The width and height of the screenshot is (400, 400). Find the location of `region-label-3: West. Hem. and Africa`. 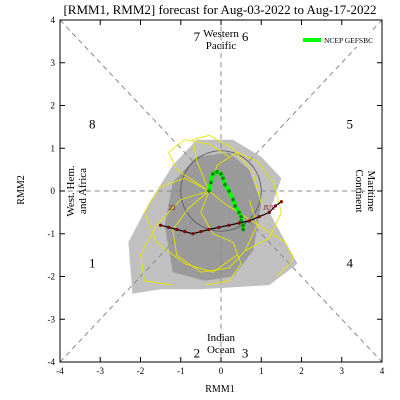

region-label-3: West. Hem. and Africa is located at coordinates (77, 191).